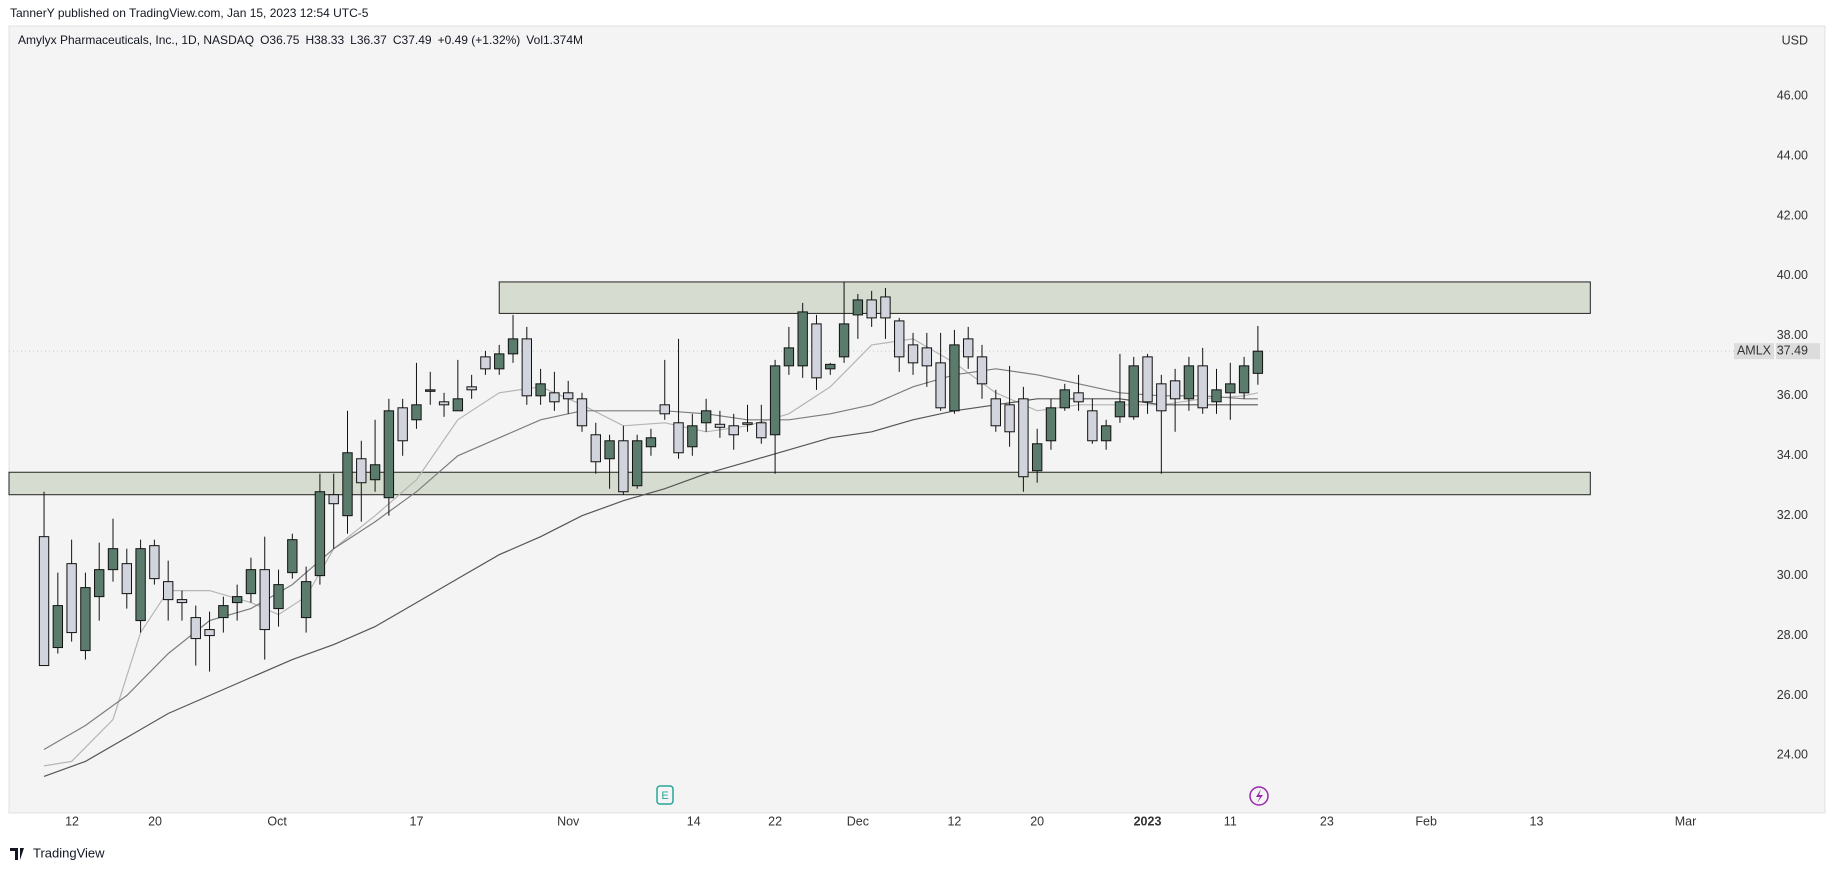 The width and height of the screenshot is (1834, 871). What do you see at coordinates (280, 40) in the screenshot?
I see `legend-item: O36.75` at bounding box center [280, 40].